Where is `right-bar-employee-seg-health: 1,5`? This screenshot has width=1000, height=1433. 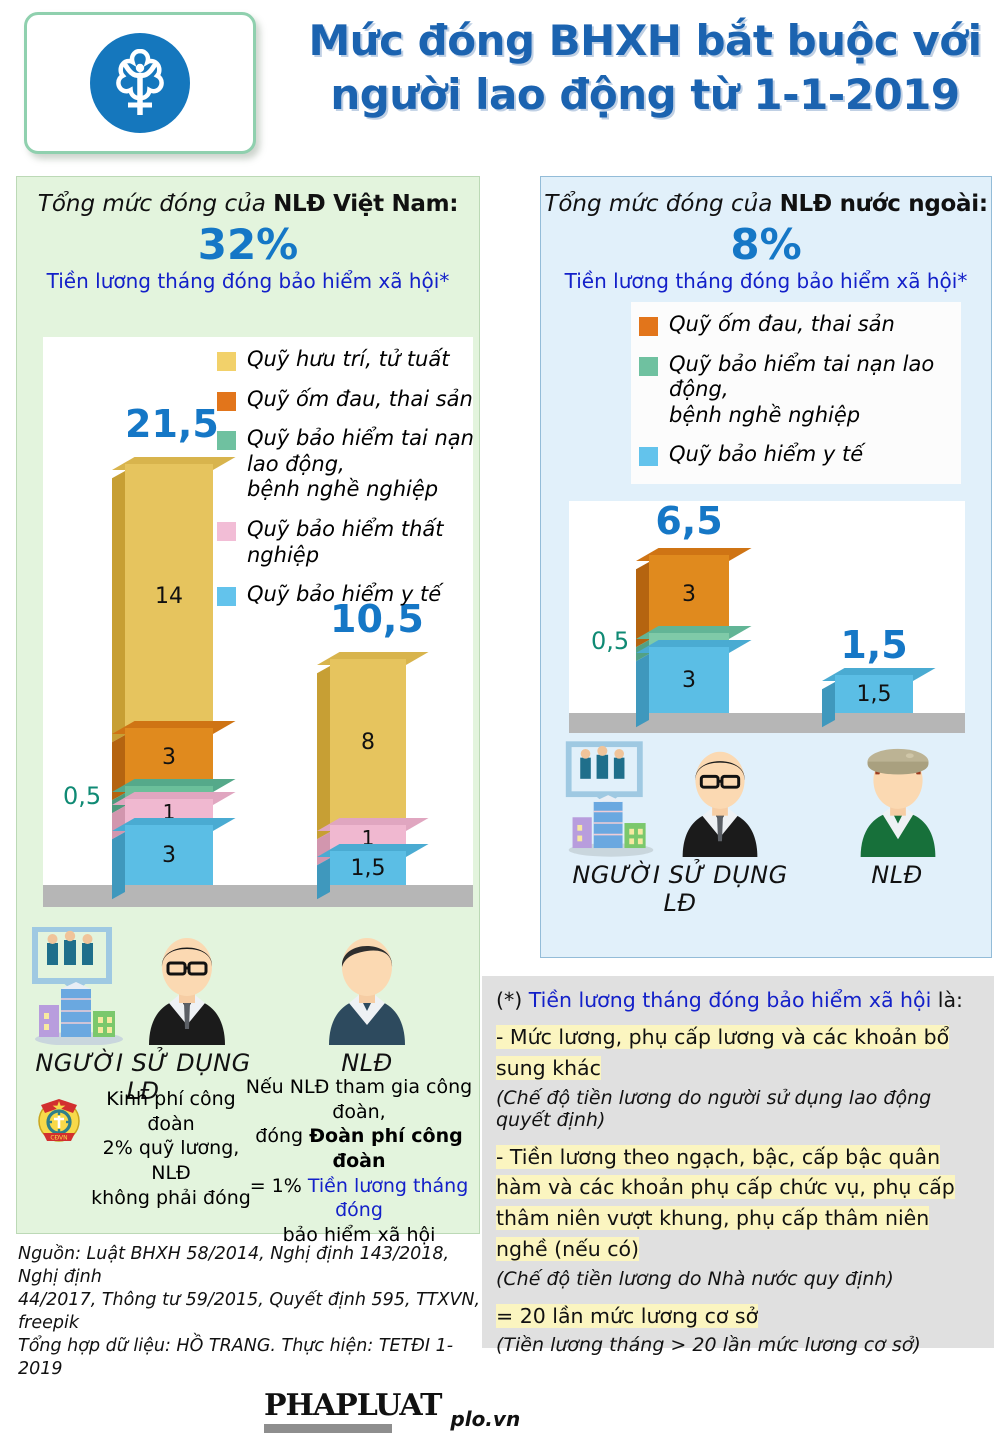 right-bar-employee-seg-health: 1,5 is located at coordinates (879, 698).